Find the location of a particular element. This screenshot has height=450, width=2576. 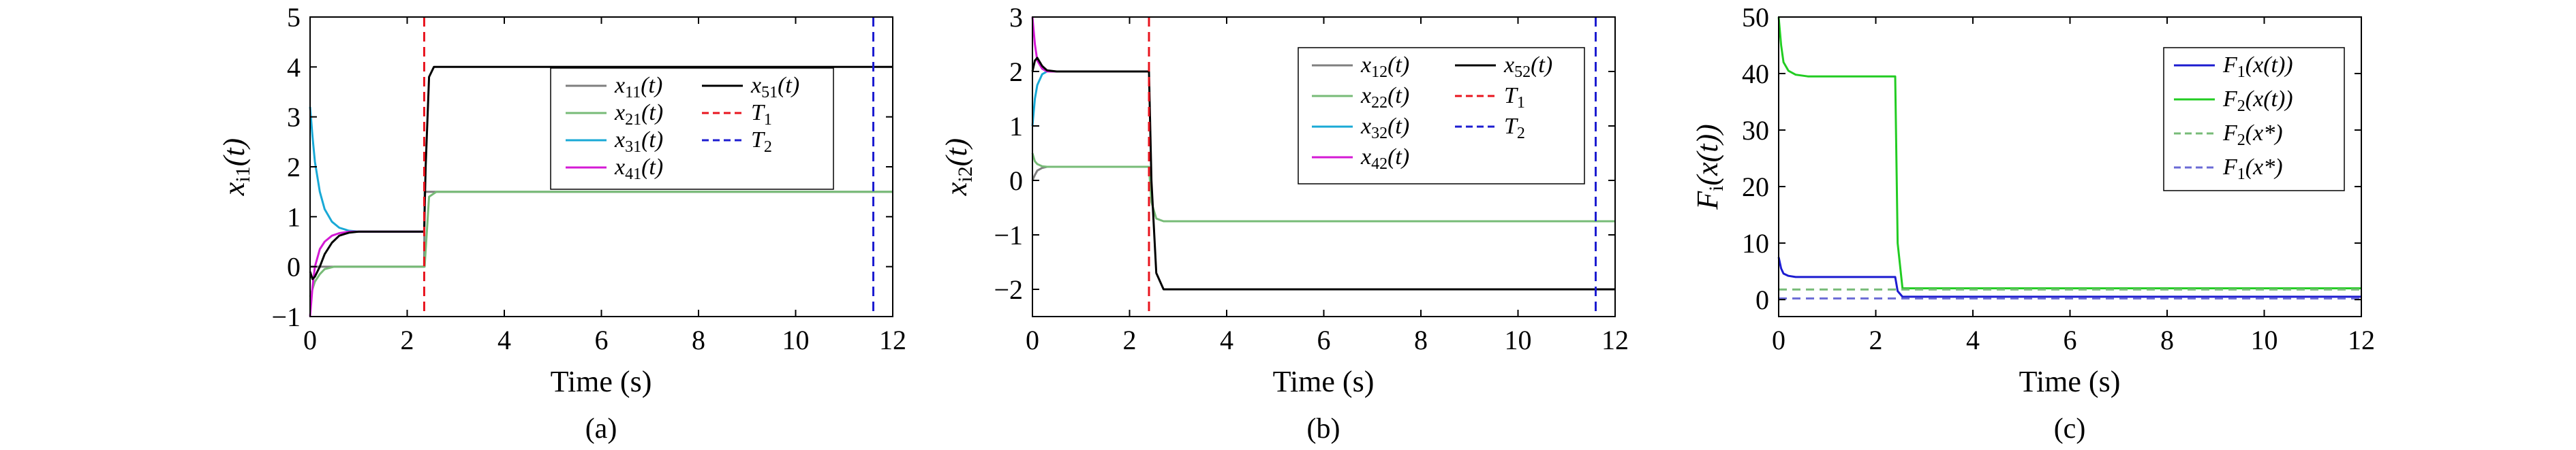

x-tick-label-a-6: 12 is located at coordinates (892, 340).